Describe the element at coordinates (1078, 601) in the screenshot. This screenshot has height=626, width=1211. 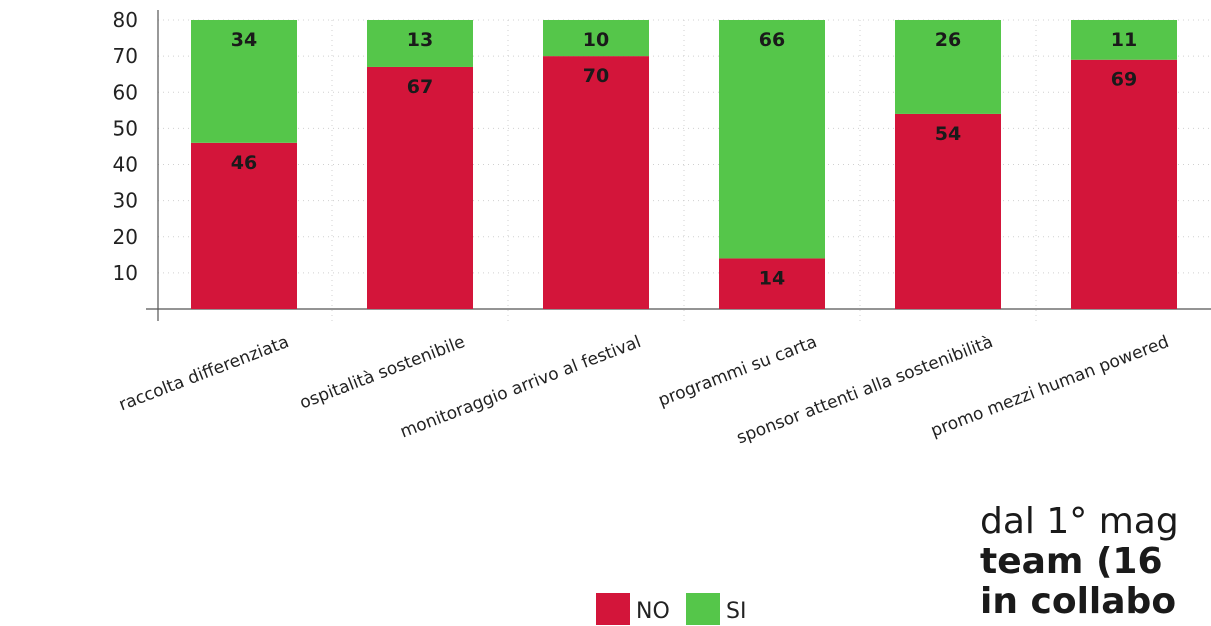
I see `side-text-line-3: in collabo` at that location.